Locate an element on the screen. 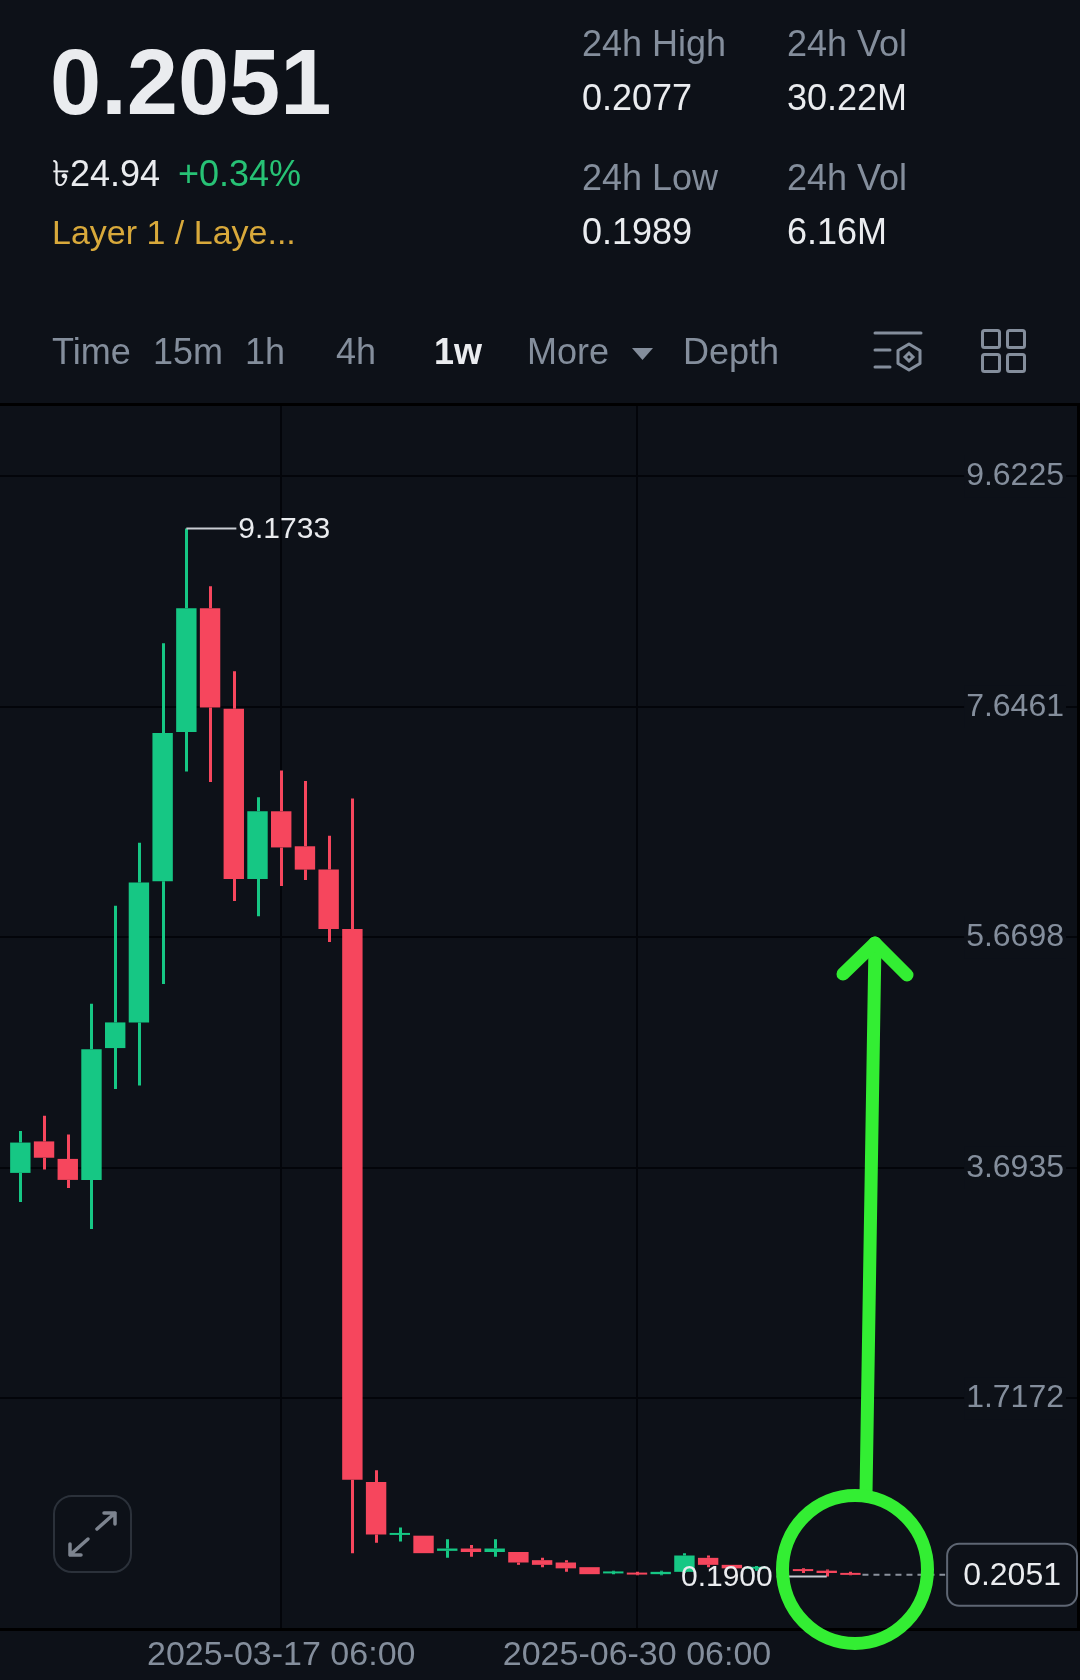 The width and height of the screenshot is (1080, 1680). chart-title: 0.2051 is located at coordinates (191, 82).